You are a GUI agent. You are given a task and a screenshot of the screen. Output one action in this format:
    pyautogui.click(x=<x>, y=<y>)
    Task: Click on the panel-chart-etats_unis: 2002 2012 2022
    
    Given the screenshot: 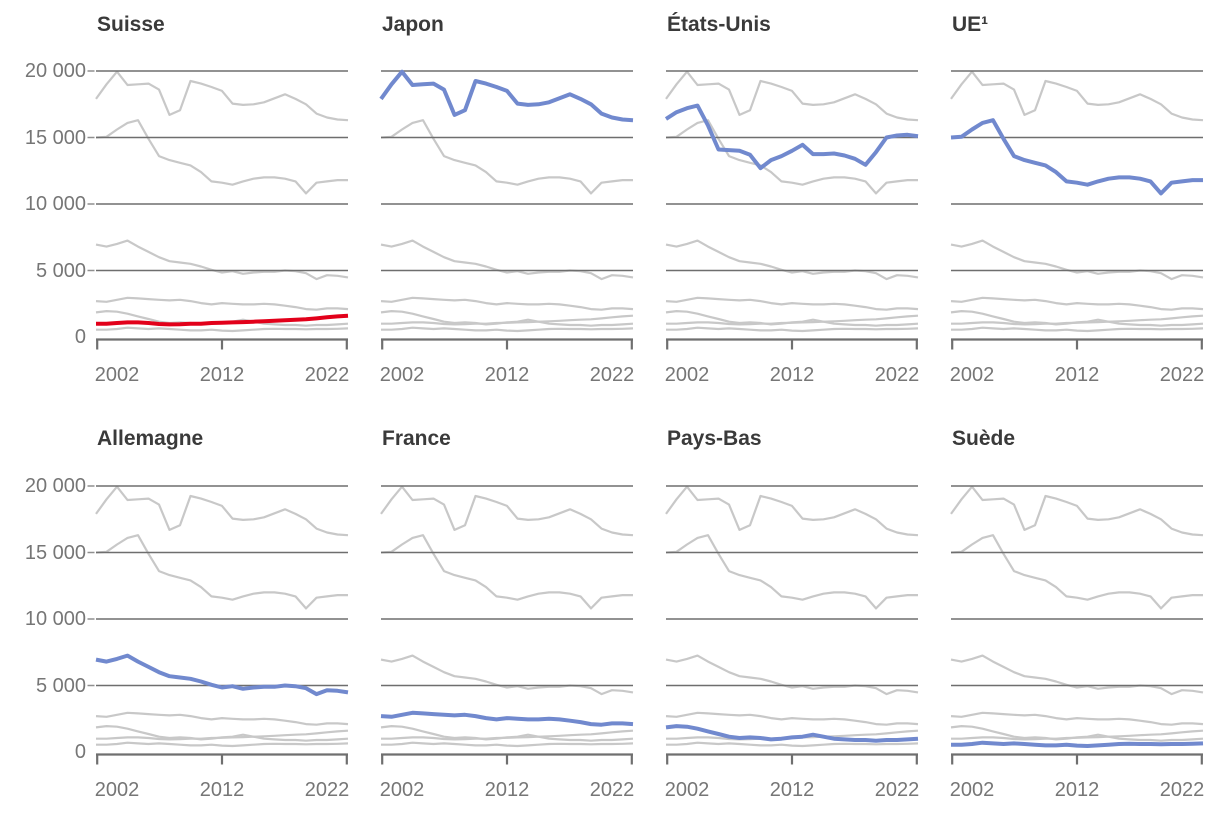 What is the action you would take?
    pyautogui.click(x=792, y=228)
    